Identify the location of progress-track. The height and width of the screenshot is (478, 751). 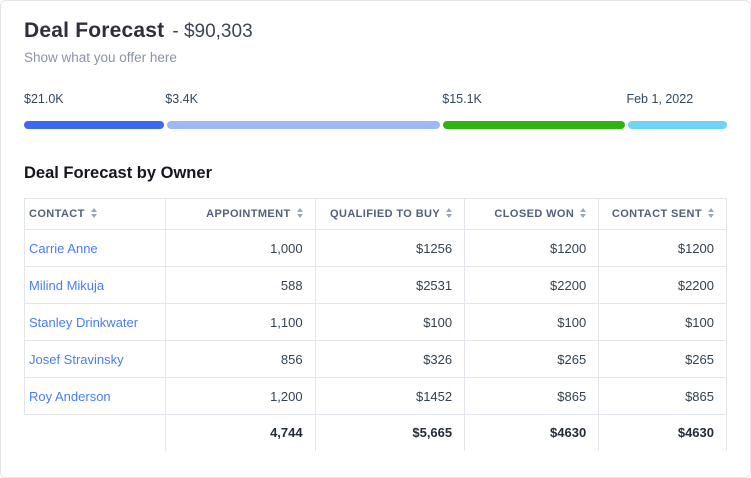
(375, 125).